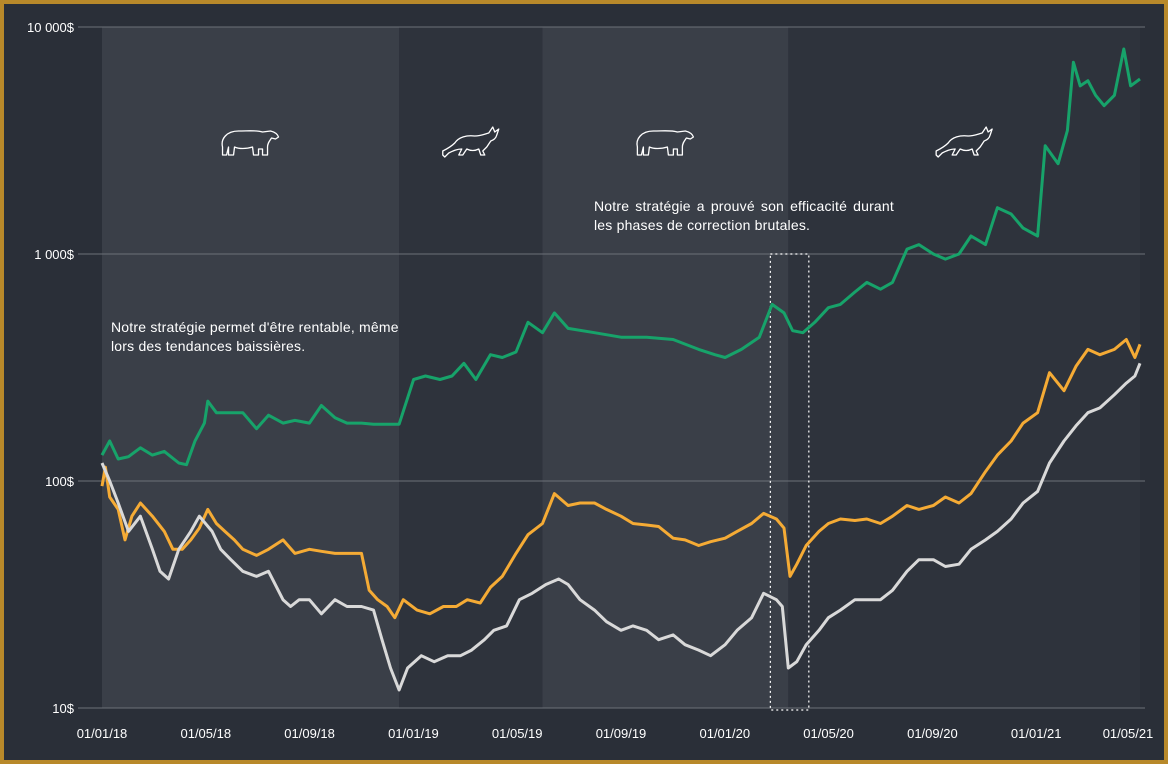 This screenshot has height=764, width=1168. What do you see at coordinates (932, 733) in the screenshot?
I see `x-tick-label: 01/09/20` at bounding box center [932, 733].